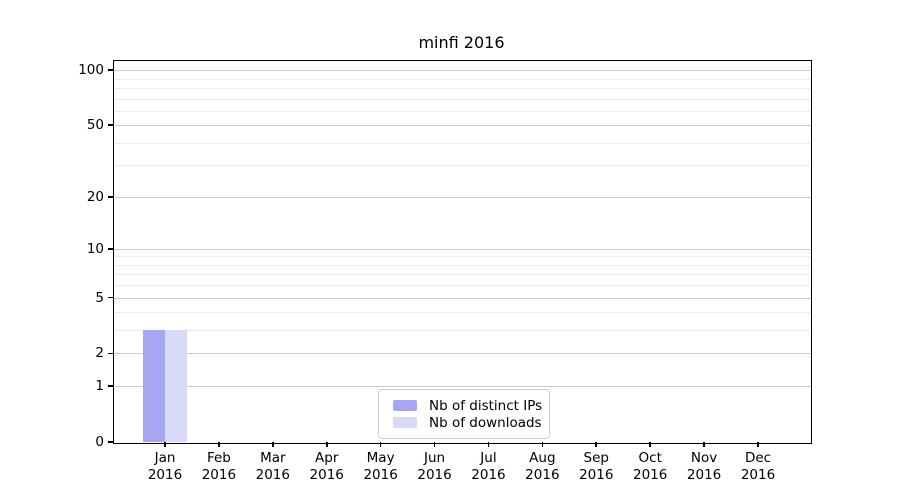 Image resolution: width=900 pixels, height=500 pixels. Describe the element at coordinates (434, 466) in the screenshot. I see `x-tick-label: Jun 2016` at that location.